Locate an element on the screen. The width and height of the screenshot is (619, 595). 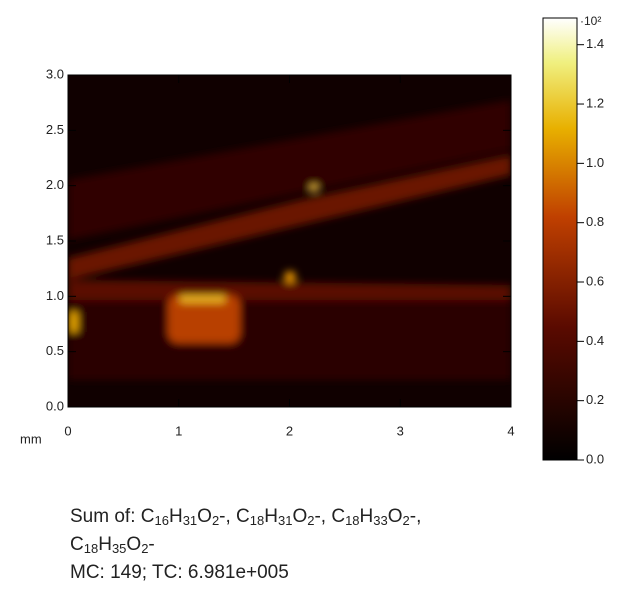
x-tick-label: 2 is located at coordinates (289, 430).